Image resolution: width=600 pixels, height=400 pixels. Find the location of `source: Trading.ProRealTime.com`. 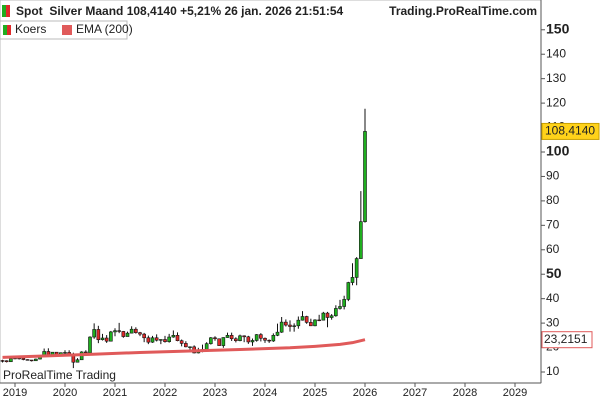

source: Trading.ProRealTime.com is located at coordinates (463, 11).